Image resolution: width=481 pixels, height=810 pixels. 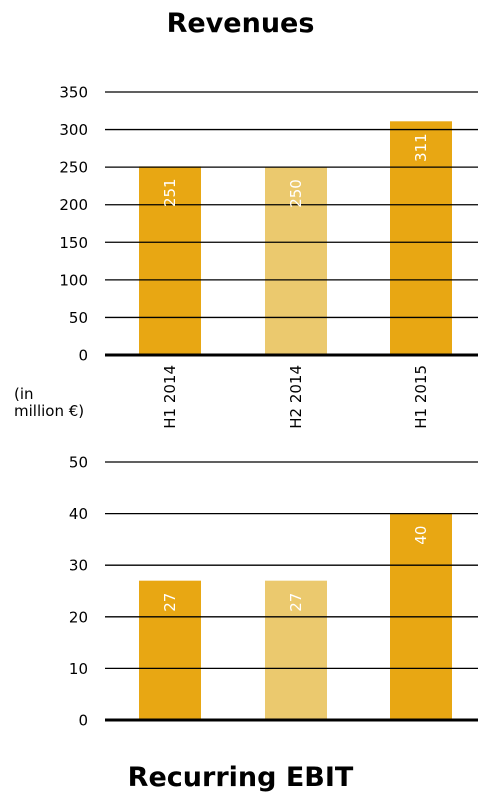 I want to click on data-label: 40, so click(x=421, y=535).